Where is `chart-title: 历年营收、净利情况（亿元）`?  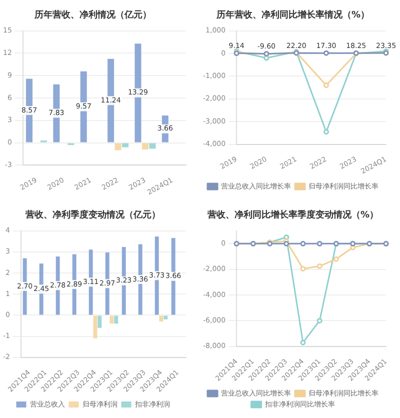
chart-title: 历年营收、净利情况（亿元） is located at coordinates (93, 15).